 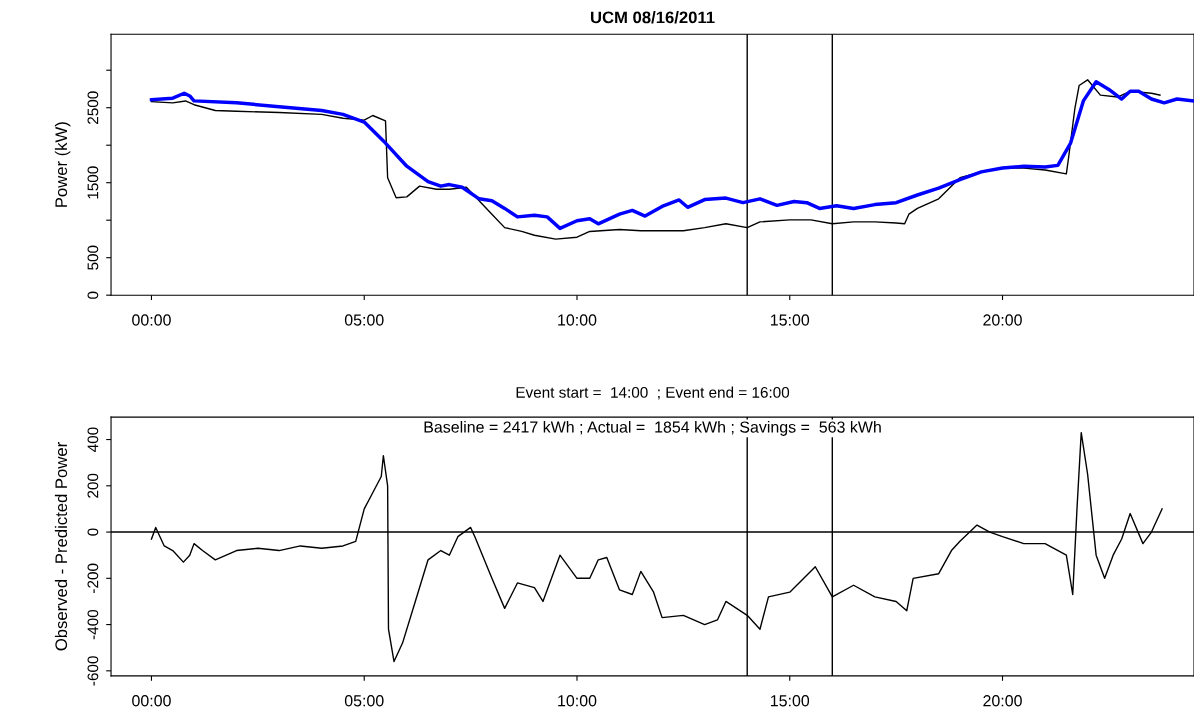 What do you see at coordinates (61, 546) in the screenshot?
I see `y-axis-title: Observed - Predicted Power` at bounding box center [61, 546].